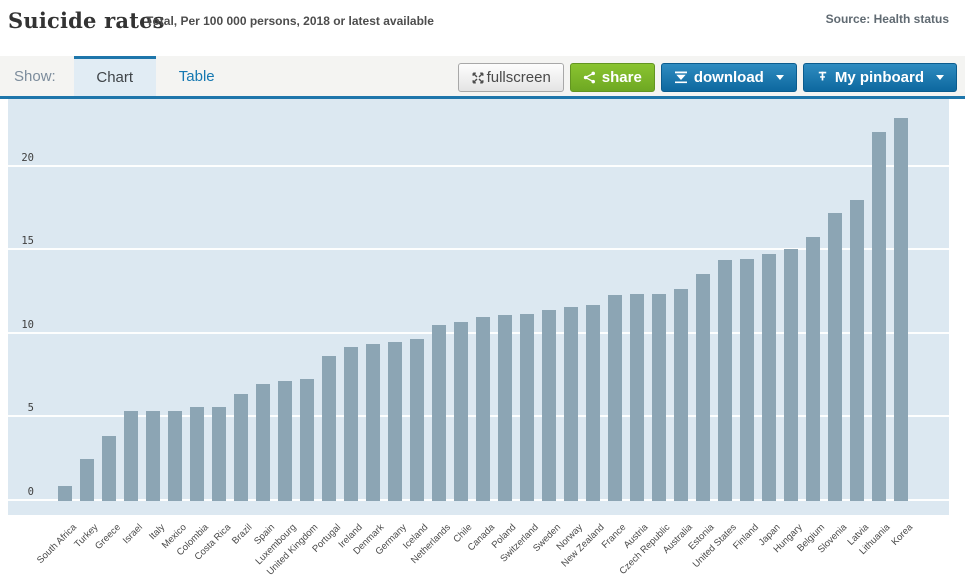  What do you see at coordinates (527, 407) in the screenshot?
I see `bar-switzerland` at bounding box center [527, 407].